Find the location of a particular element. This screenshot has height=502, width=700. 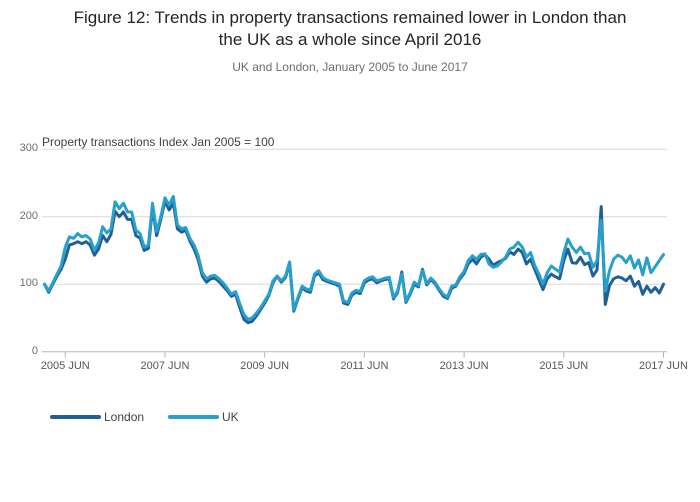

y-tick-label-0: 0 is located at coordinates (34, 350).